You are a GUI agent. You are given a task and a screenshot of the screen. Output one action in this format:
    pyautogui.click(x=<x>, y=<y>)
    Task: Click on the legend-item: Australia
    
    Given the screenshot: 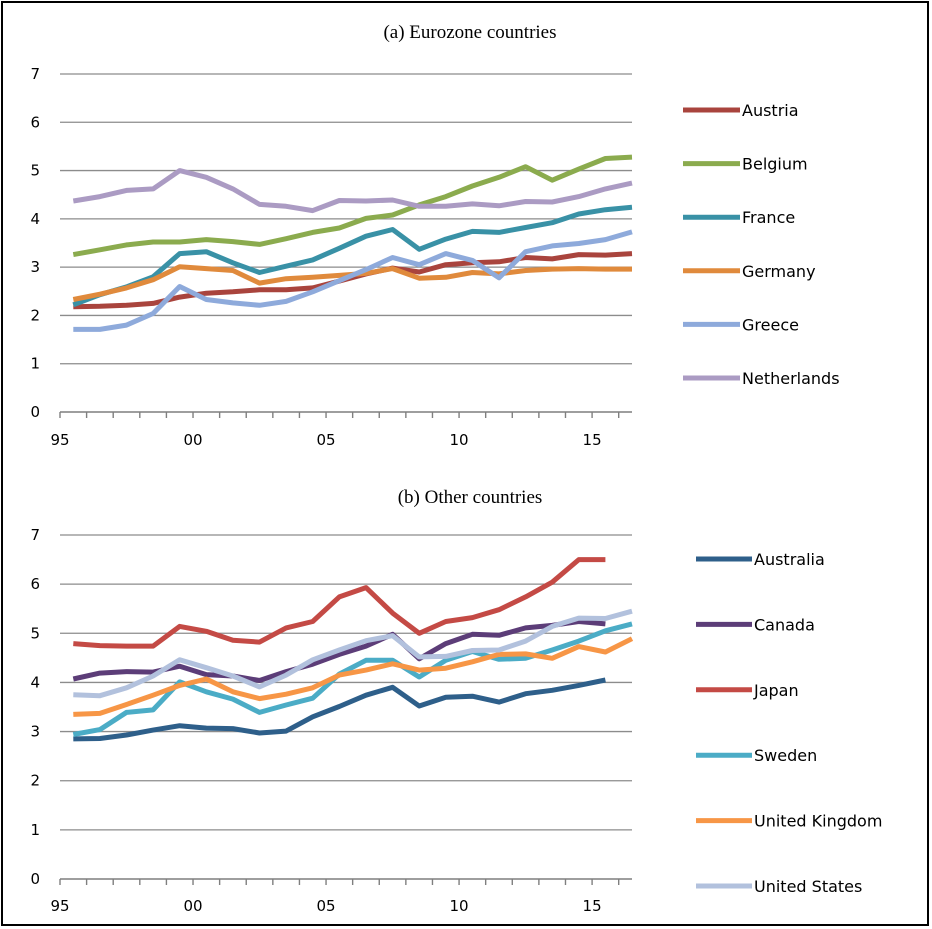 What is the action you would take?
    pyautogui.click(x=760, y=559)
    